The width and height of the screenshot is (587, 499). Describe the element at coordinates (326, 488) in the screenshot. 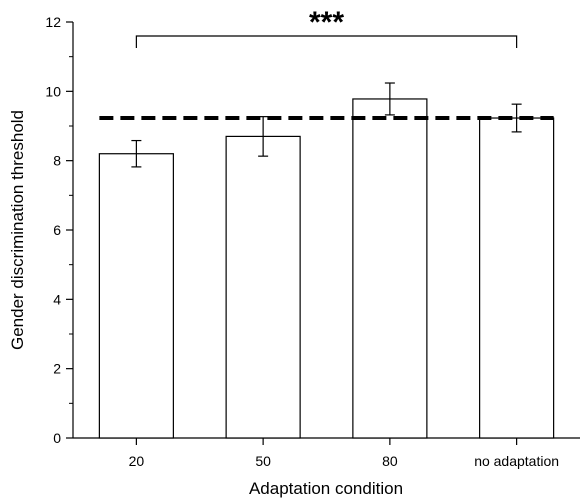

I see `x-axis-label: Adaptation condition` at that location.